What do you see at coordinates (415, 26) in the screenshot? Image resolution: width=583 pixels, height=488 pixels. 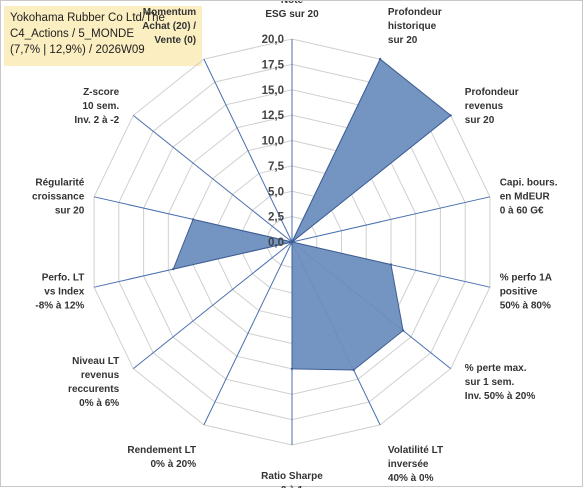 I see `axis-label: Profondeur historique sur 20` at bounding box center [415, 26].